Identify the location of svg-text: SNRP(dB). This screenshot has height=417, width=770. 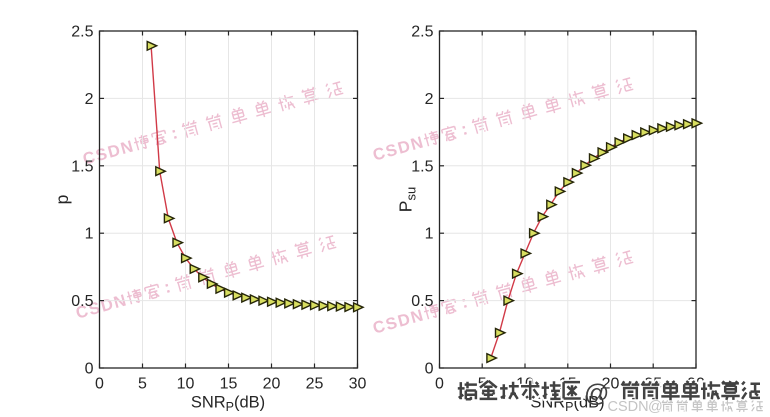
(228, 404).